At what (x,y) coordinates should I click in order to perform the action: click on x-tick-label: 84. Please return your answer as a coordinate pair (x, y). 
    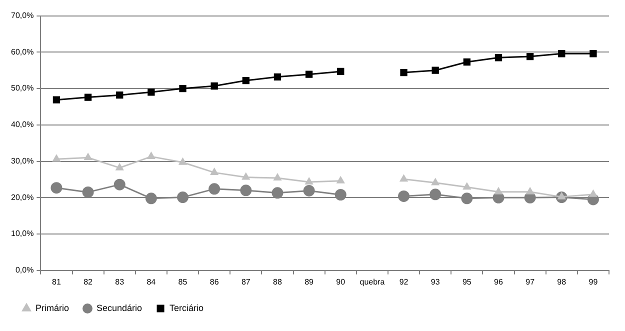
    Looking at the image, I should click on (151, 281).